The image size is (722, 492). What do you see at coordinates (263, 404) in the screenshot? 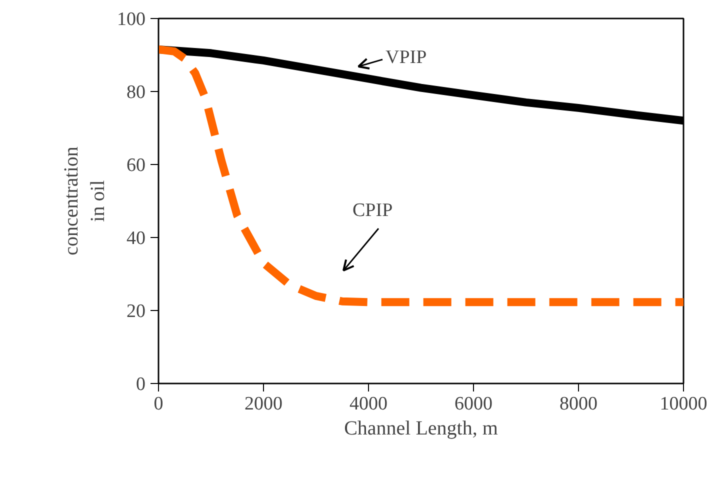
I see `x-tick-label: 2000` at bounding box center [263, 404].